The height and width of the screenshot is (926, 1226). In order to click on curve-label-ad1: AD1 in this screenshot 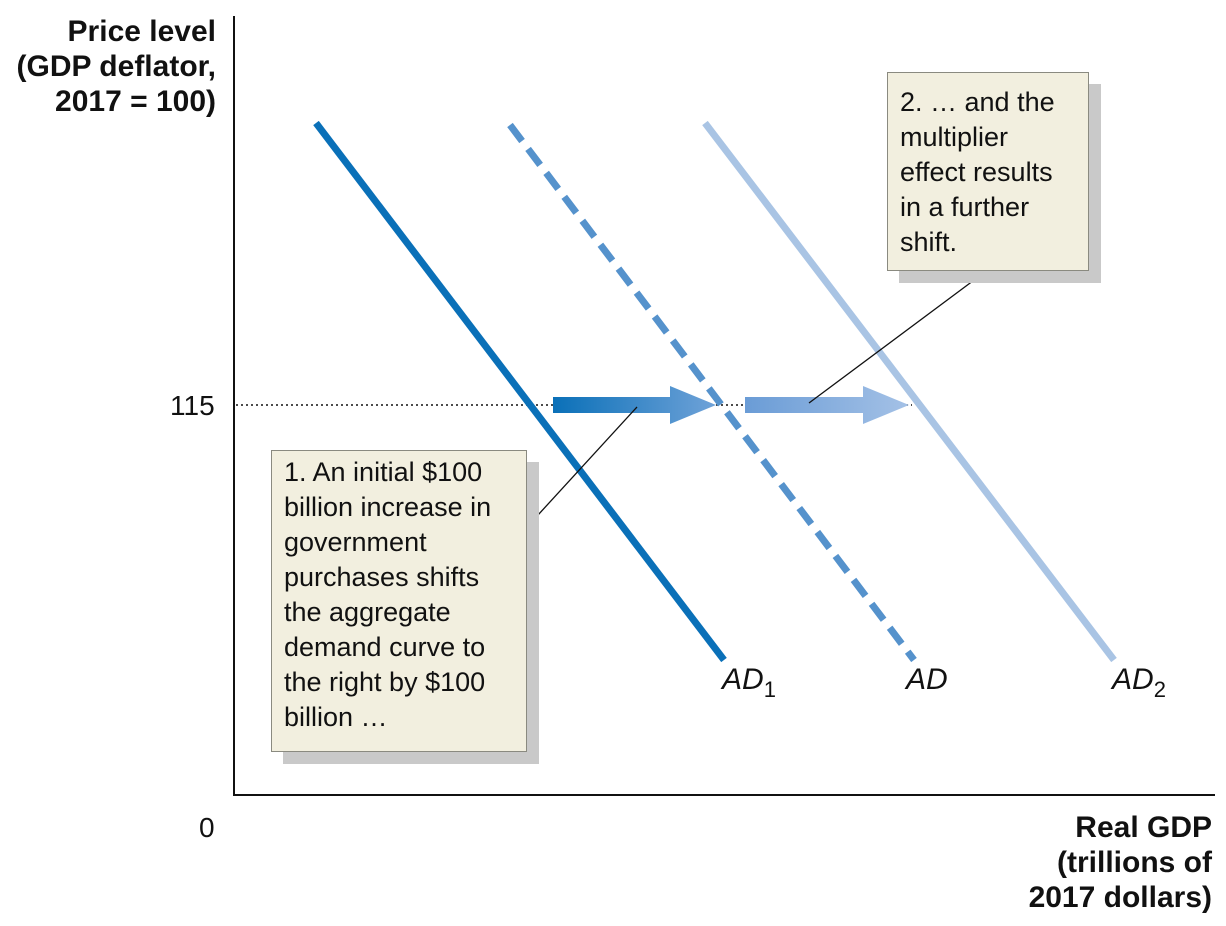, I will do `click(748, 682)`.